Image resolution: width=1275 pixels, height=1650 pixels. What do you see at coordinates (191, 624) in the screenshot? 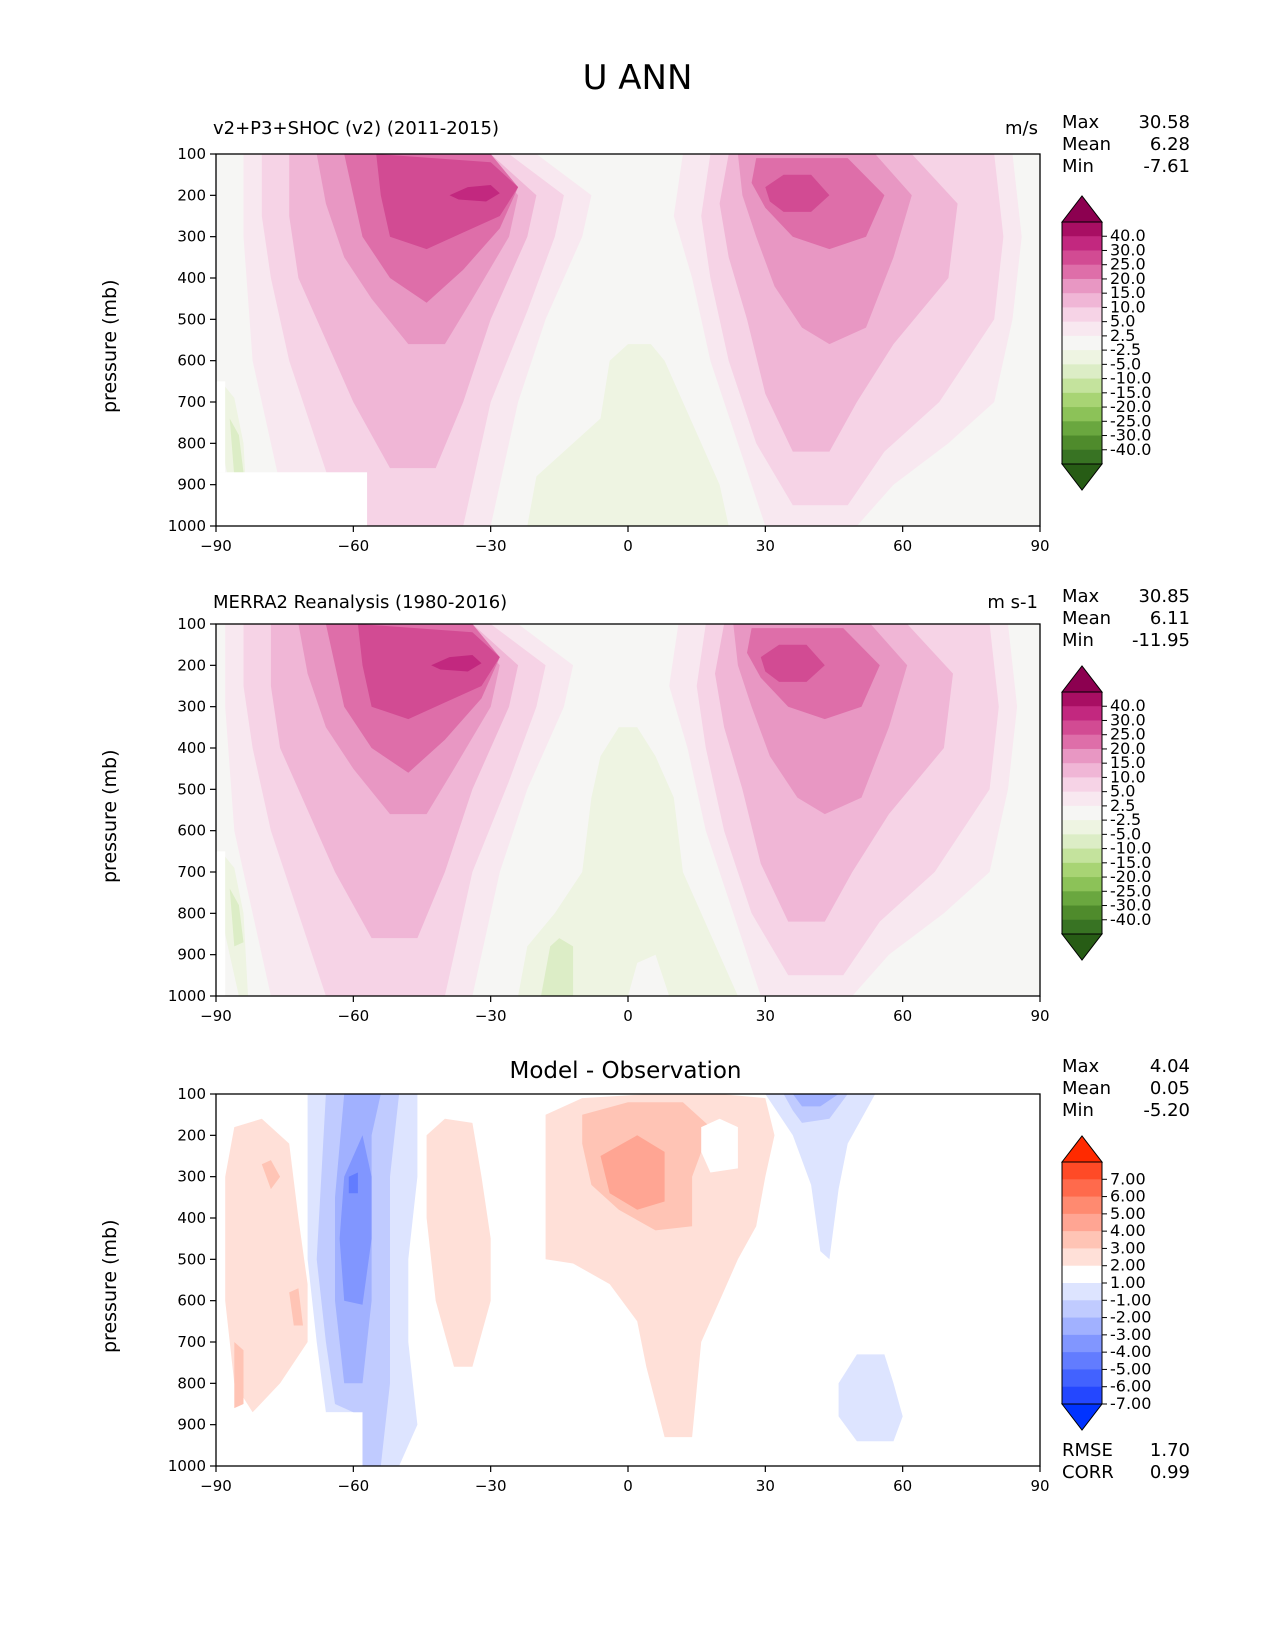
I see `y-tick-label: 100` at bounding box center [191, 624].